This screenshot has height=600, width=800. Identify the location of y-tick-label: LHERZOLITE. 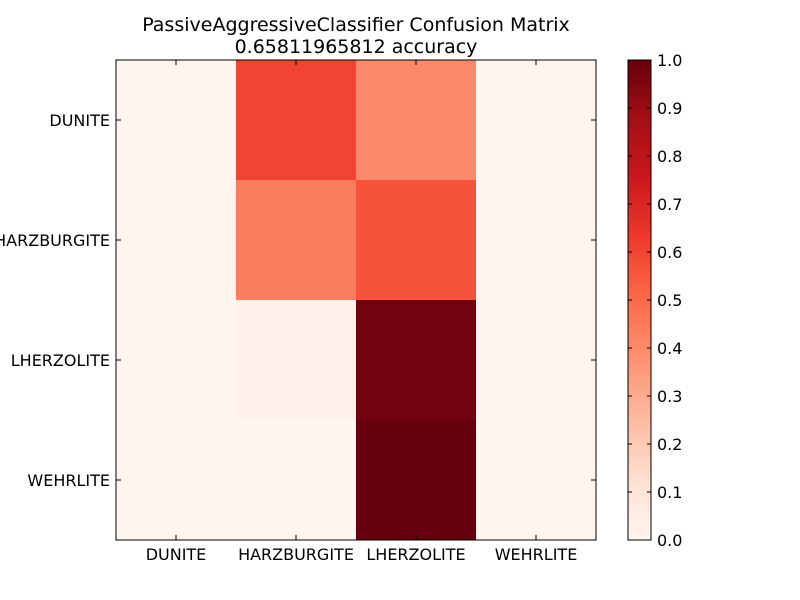
(60, 360).